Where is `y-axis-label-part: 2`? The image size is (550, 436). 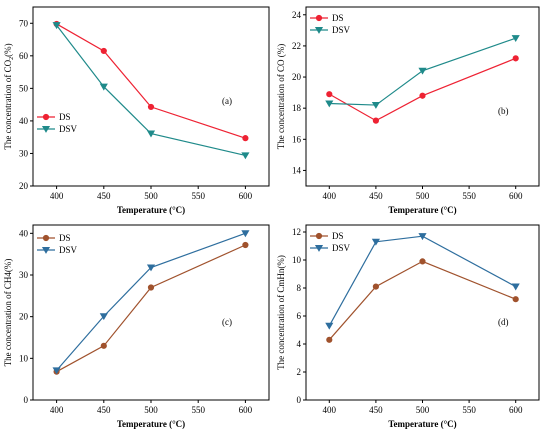
y-axis-label-part: 2 is located at coordinates (12, 58).